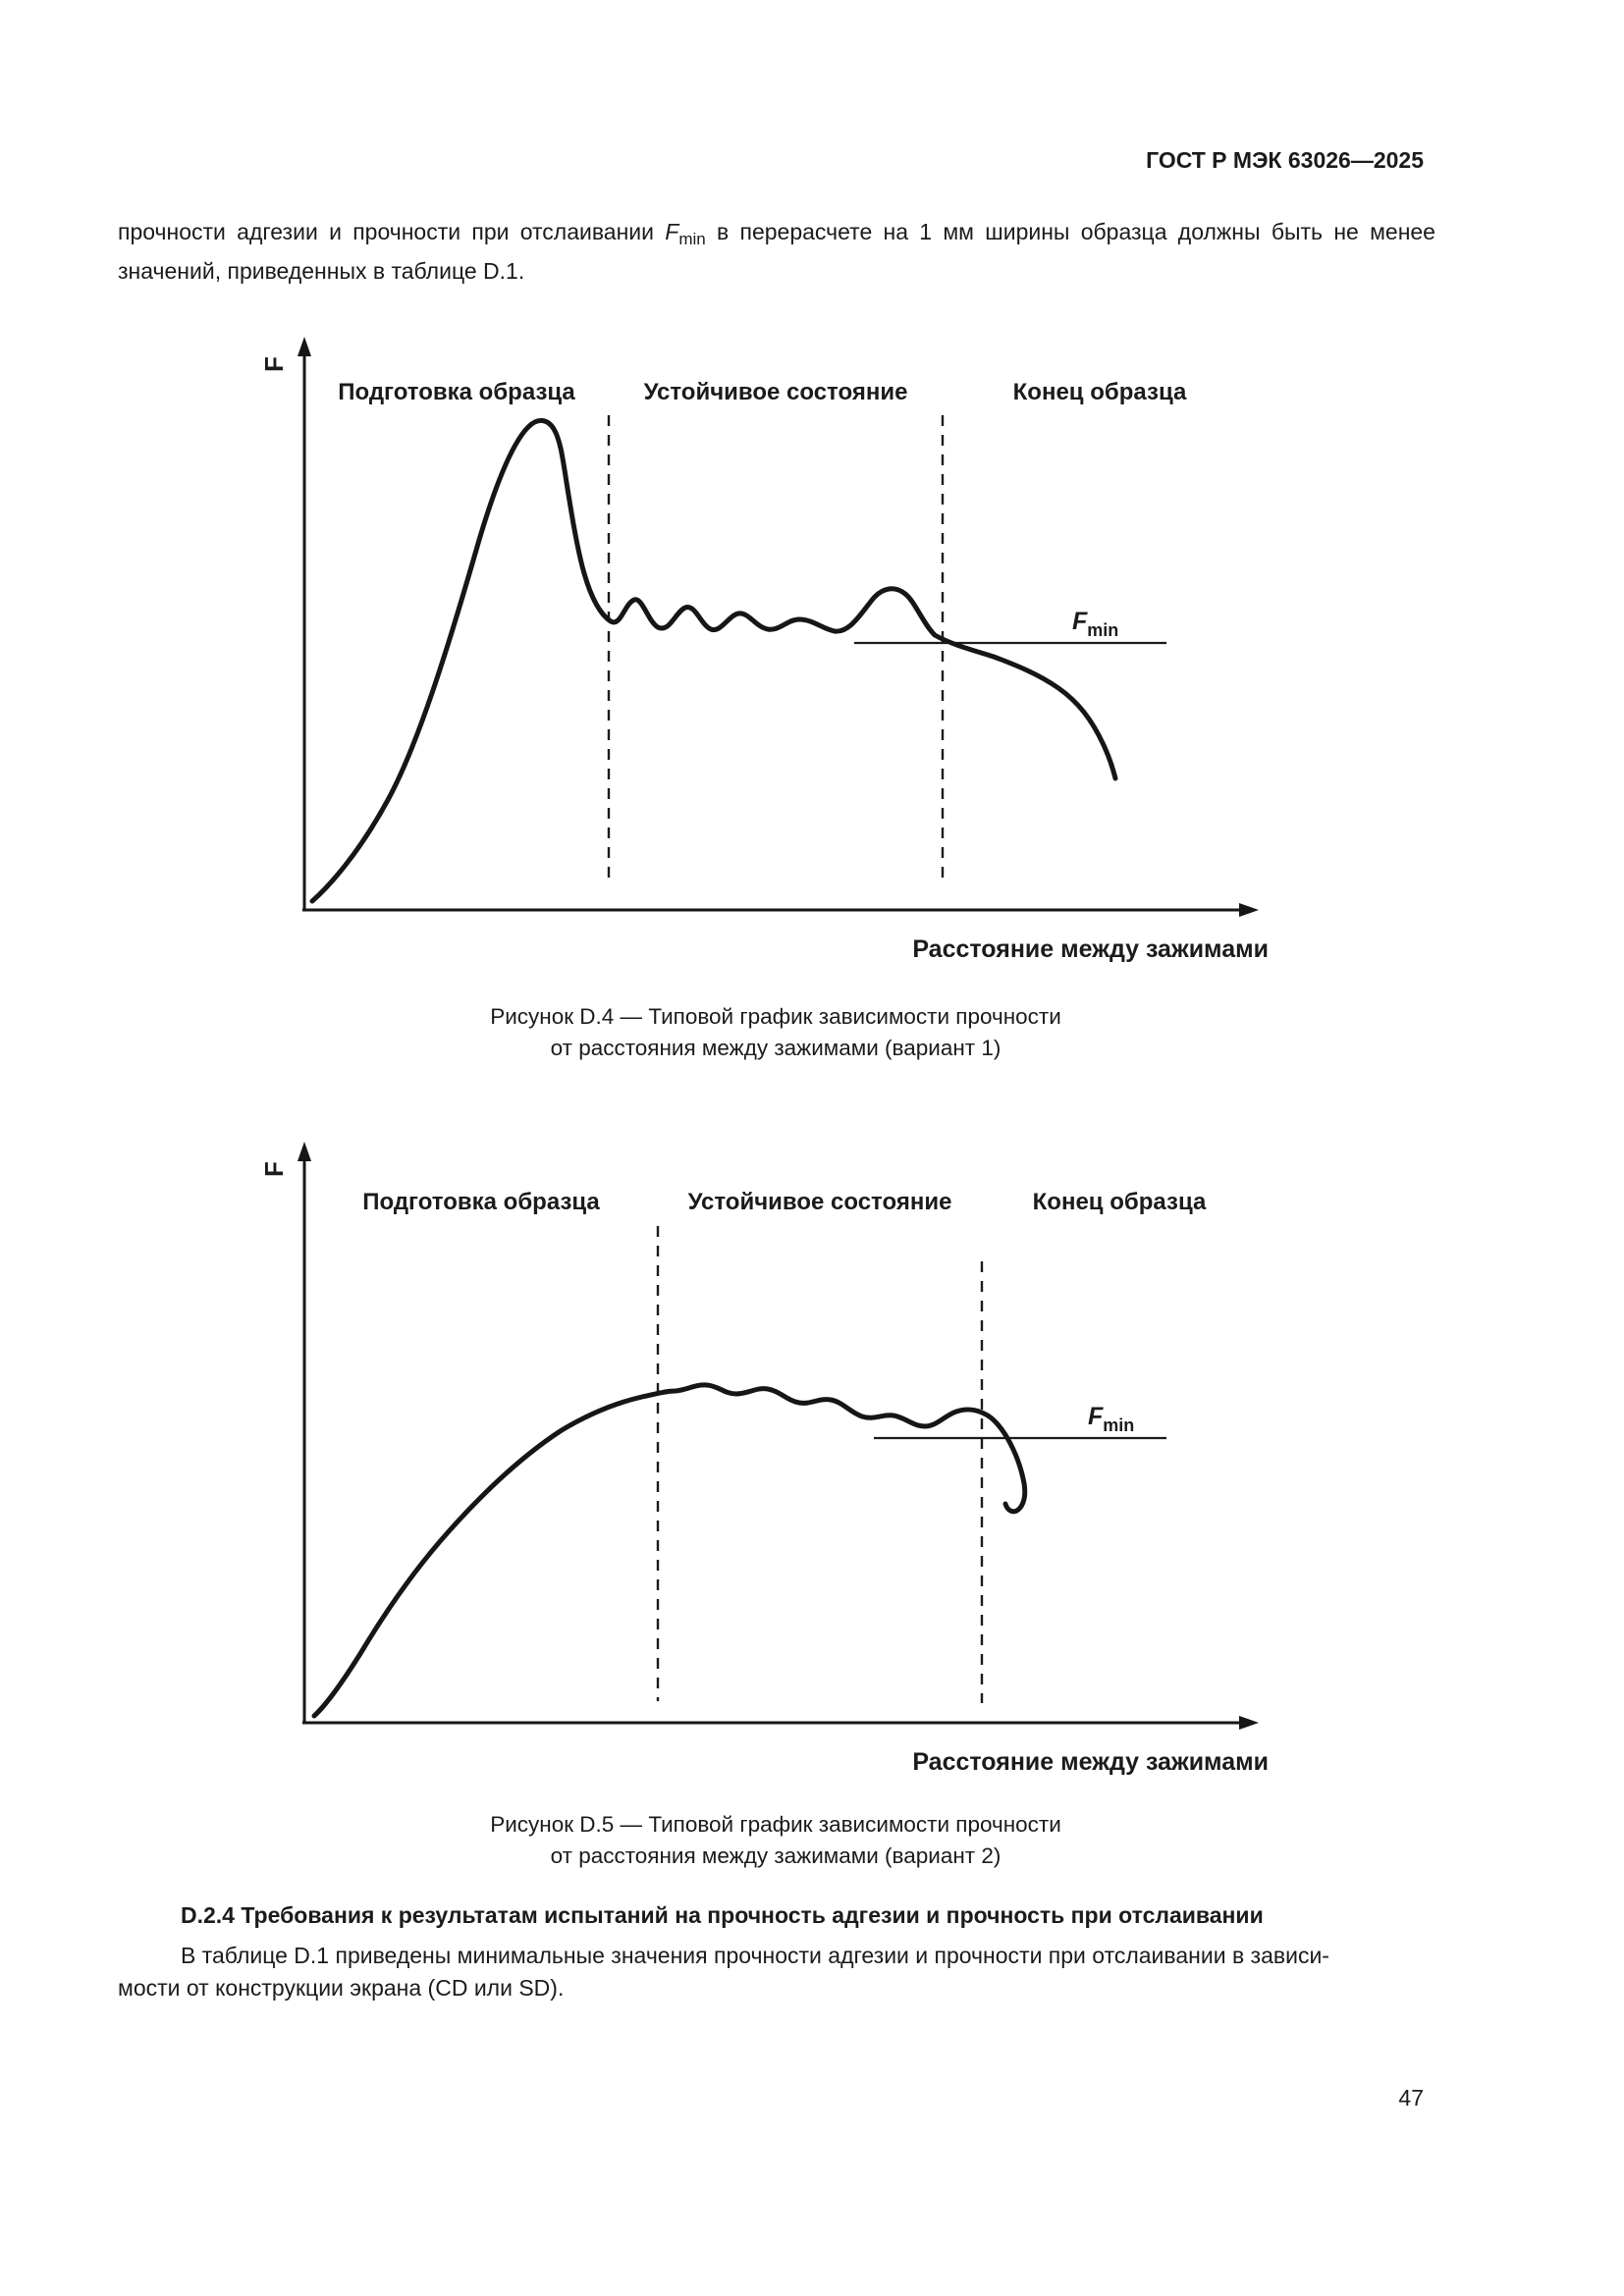 This screenshot has height=2296, width=1624. I want to click on d5-fmin-subscript: min, so click(1118, 1425).